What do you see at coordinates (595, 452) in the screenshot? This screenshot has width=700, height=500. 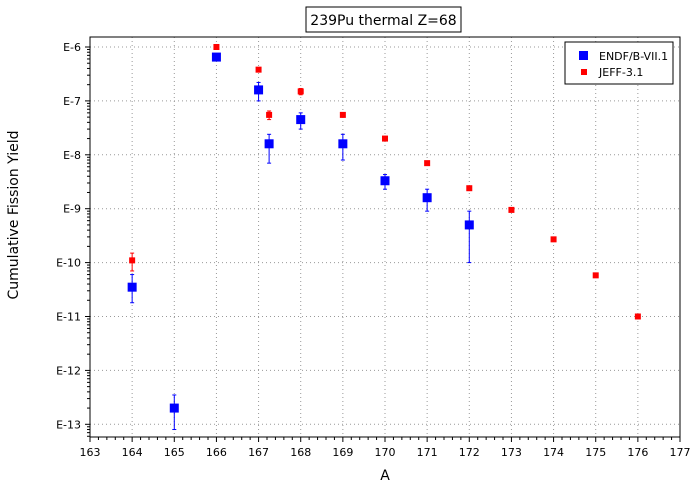 I see `x-tick-label: 175` at bounding box center [595, 452].